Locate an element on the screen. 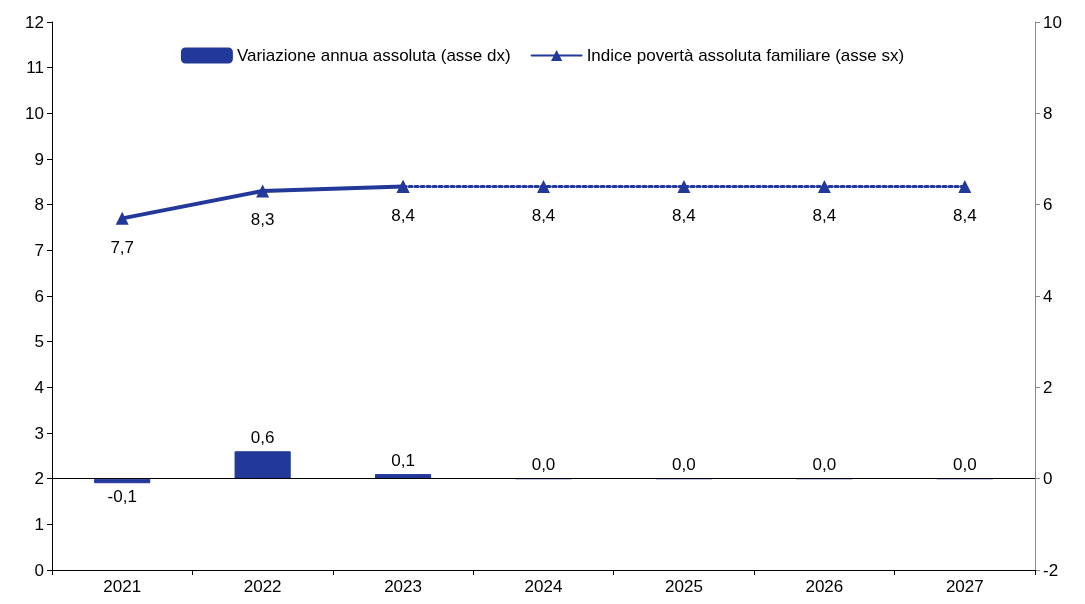 The height and width of the screenshot is (604, 1085). y-tick-label: 7 is located at coordinates (39, 250).